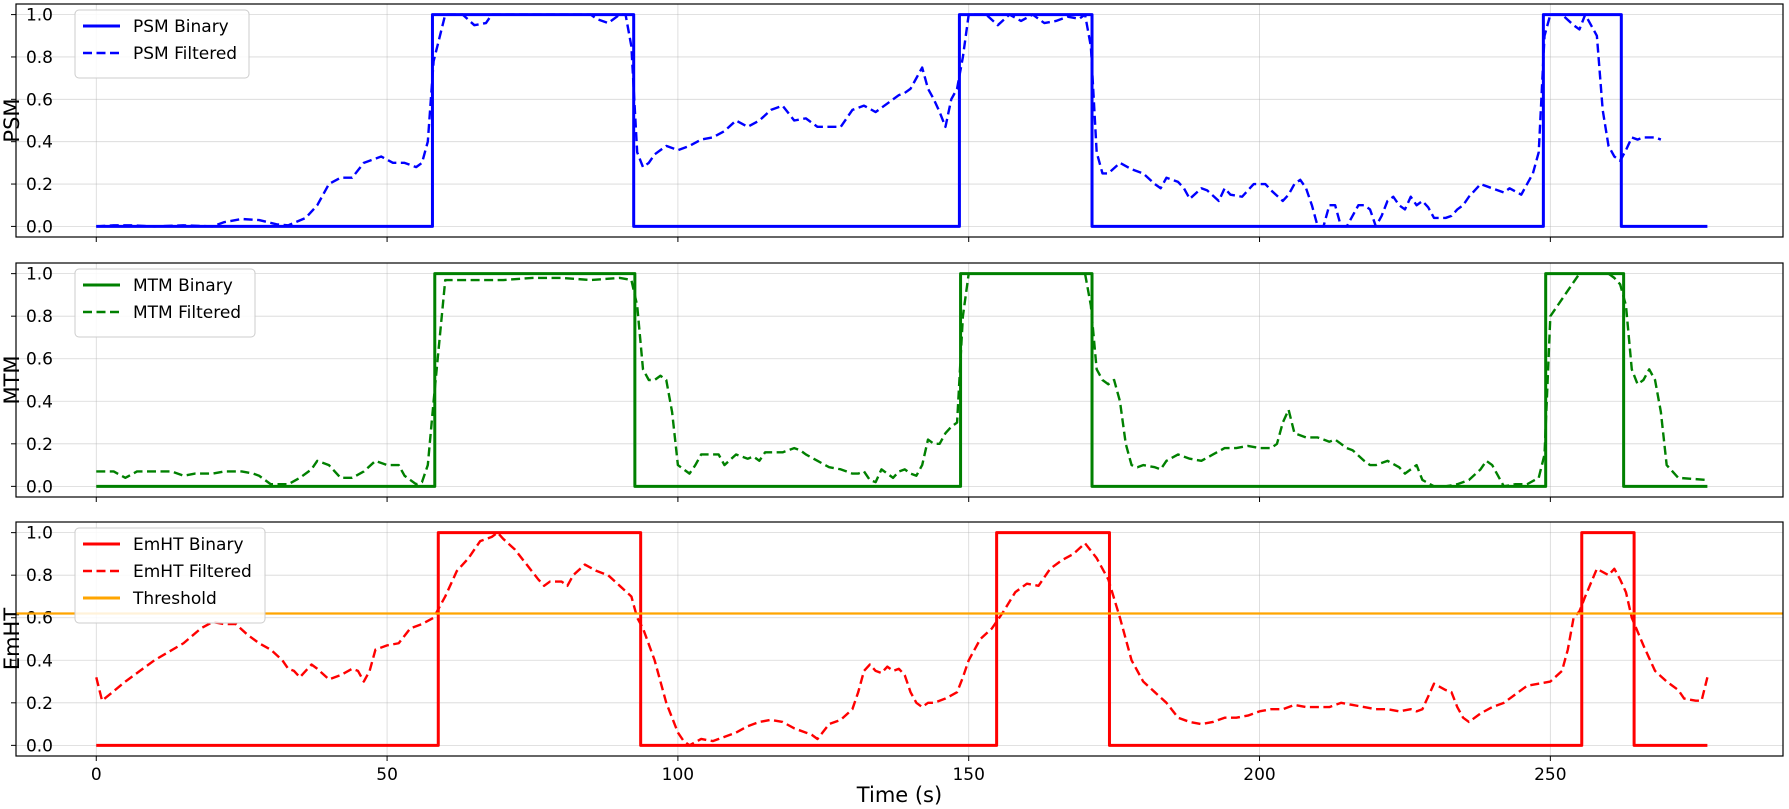 This screenshot has width=1789, height=809. Describe the element at coordinates (174, 599) in the screenshot. I see `legend-label: Threshold` at that location.